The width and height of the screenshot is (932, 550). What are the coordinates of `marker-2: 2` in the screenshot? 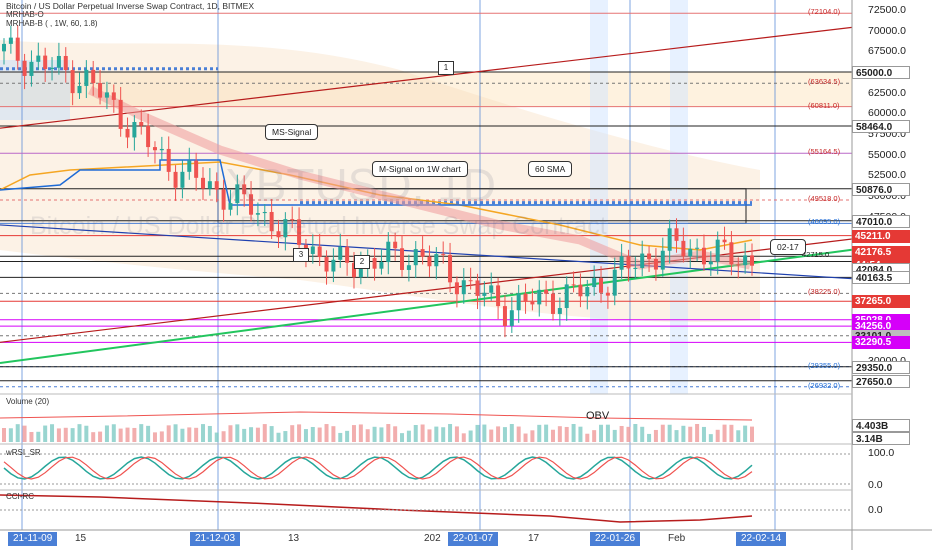 It's located at (362, 262).